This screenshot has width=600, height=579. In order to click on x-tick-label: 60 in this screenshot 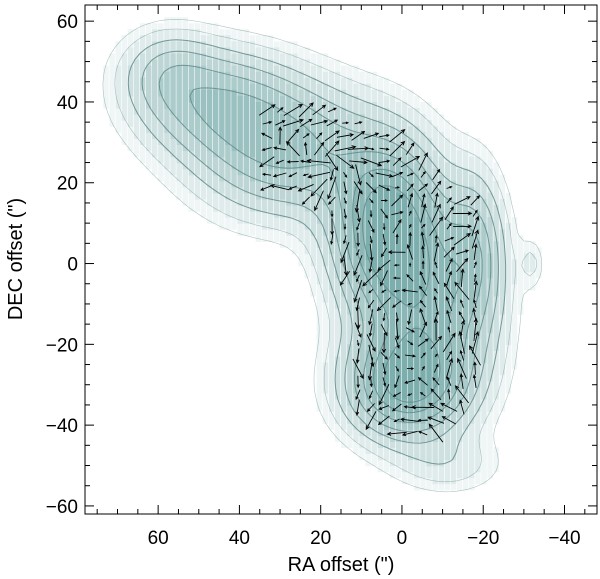, I will do `click(158, 538)`.